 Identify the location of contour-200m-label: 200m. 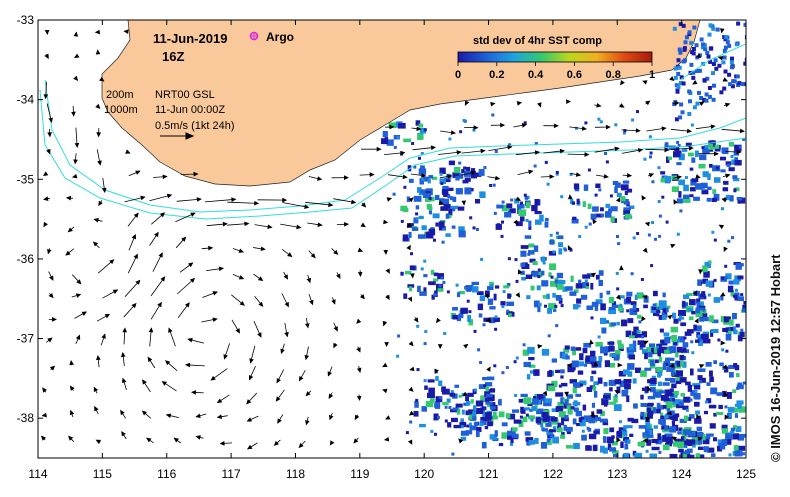
(120, 95).